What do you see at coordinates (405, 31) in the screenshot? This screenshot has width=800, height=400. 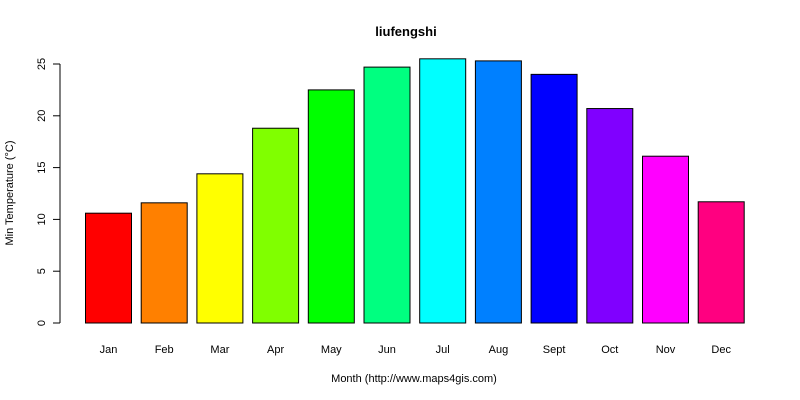 I see `chart-title: liufengshi` at bounding box center [405, 31].